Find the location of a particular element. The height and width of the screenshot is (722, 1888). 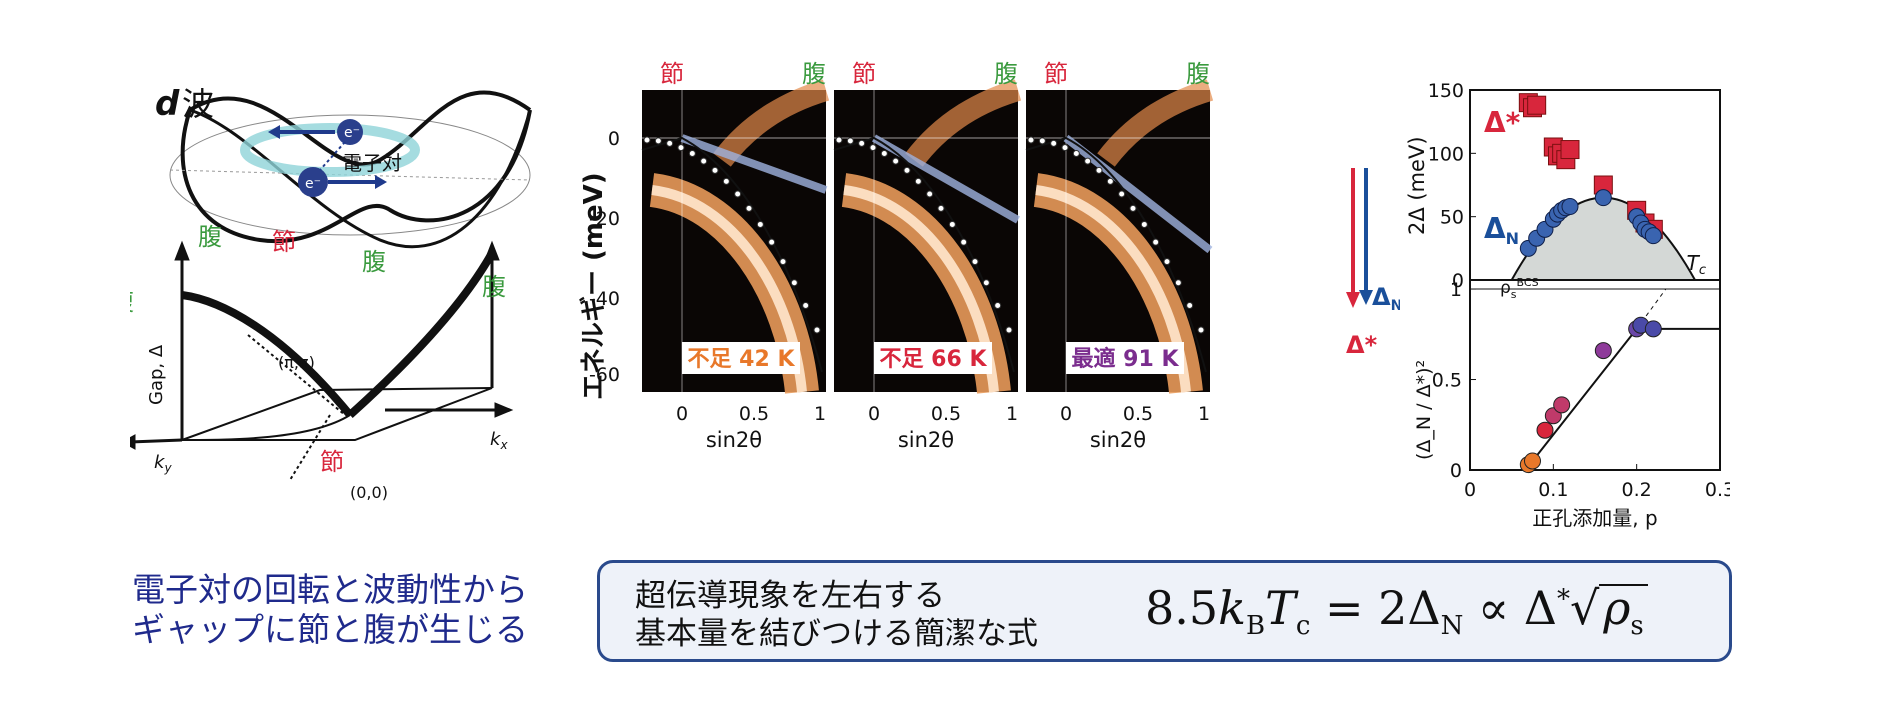

eq-star: * is located at coordinates (1564, 599).